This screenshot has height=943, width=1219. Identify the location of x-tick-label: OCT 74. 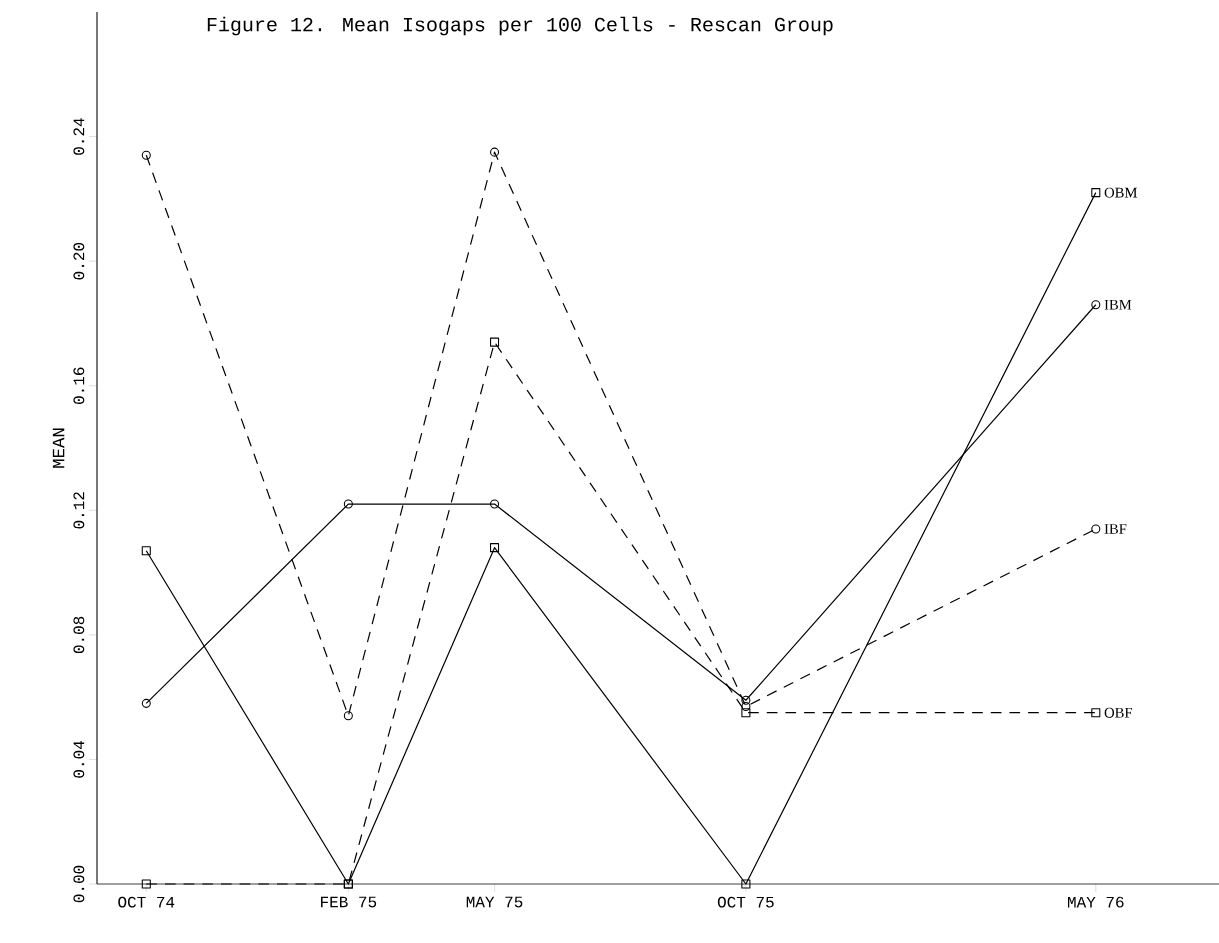
(146, 902).